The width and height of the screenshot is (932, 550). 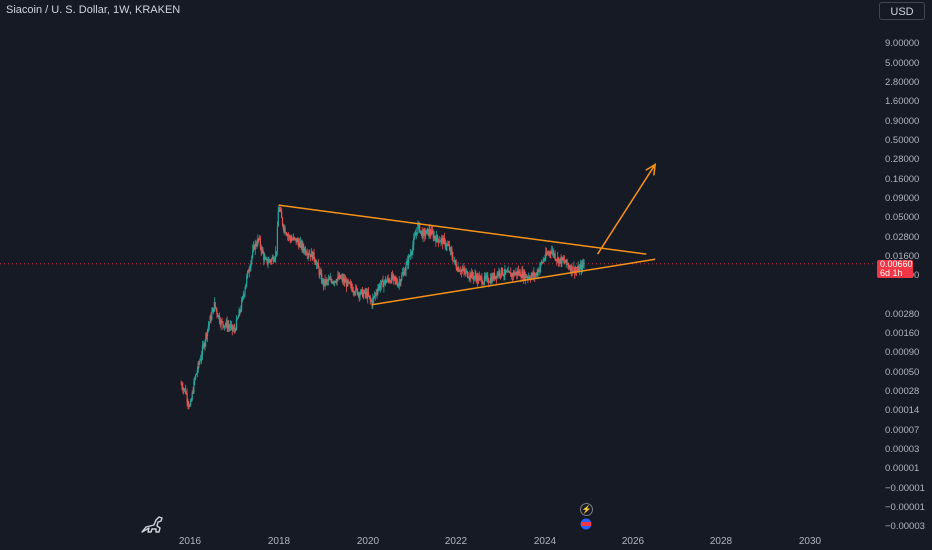 What do you see at coordinates (586, 524) in the screenshot?
I see `flag-icon` at bounding box center [586, 524].